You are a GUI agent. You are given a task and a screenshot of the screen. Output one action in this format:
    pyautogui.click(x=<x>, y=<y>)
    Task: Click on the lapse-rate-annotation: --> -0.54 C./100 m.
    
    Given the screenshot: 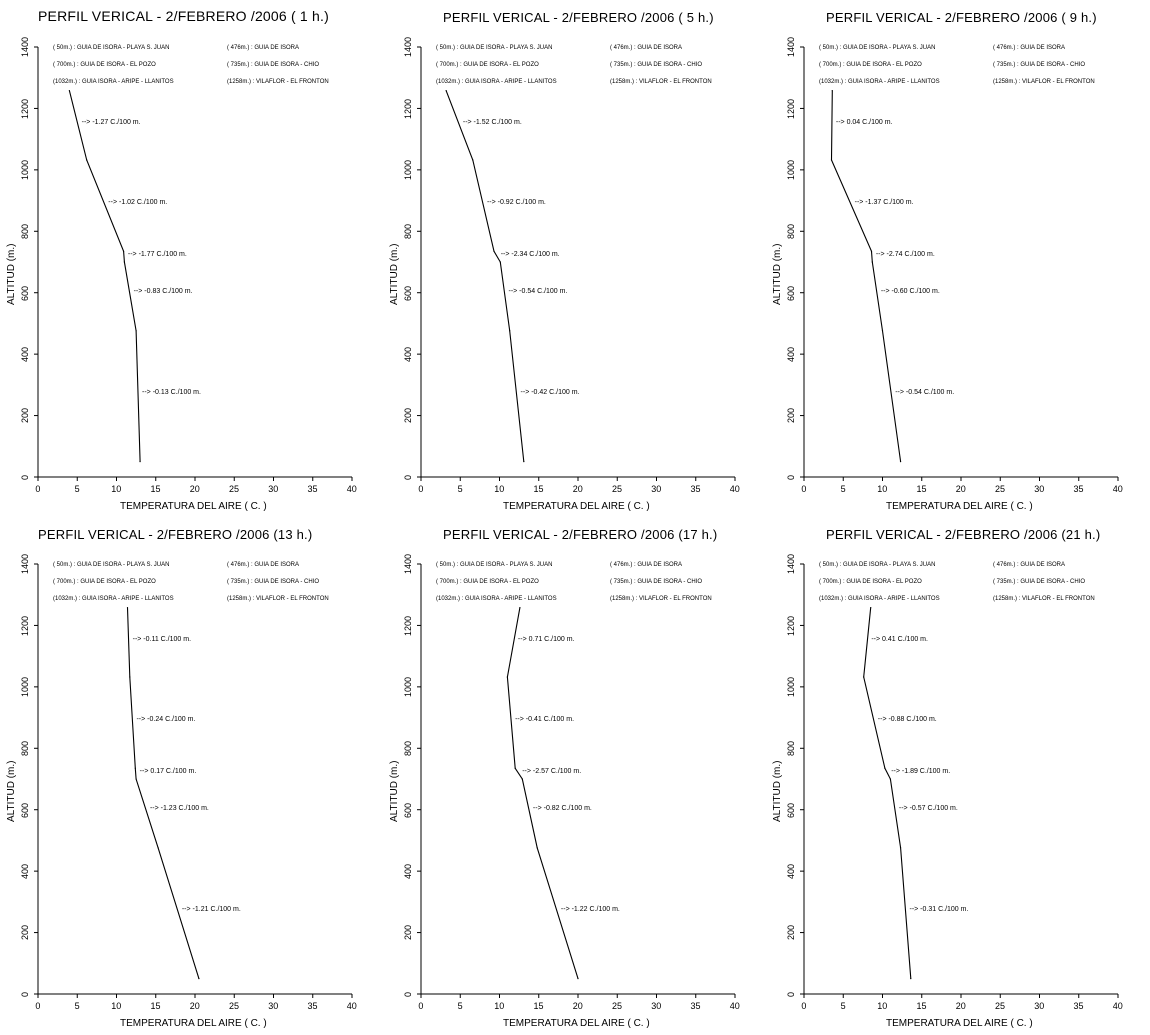 What is the action you would take?
    pyautogui.click(x=925, y=393)
    